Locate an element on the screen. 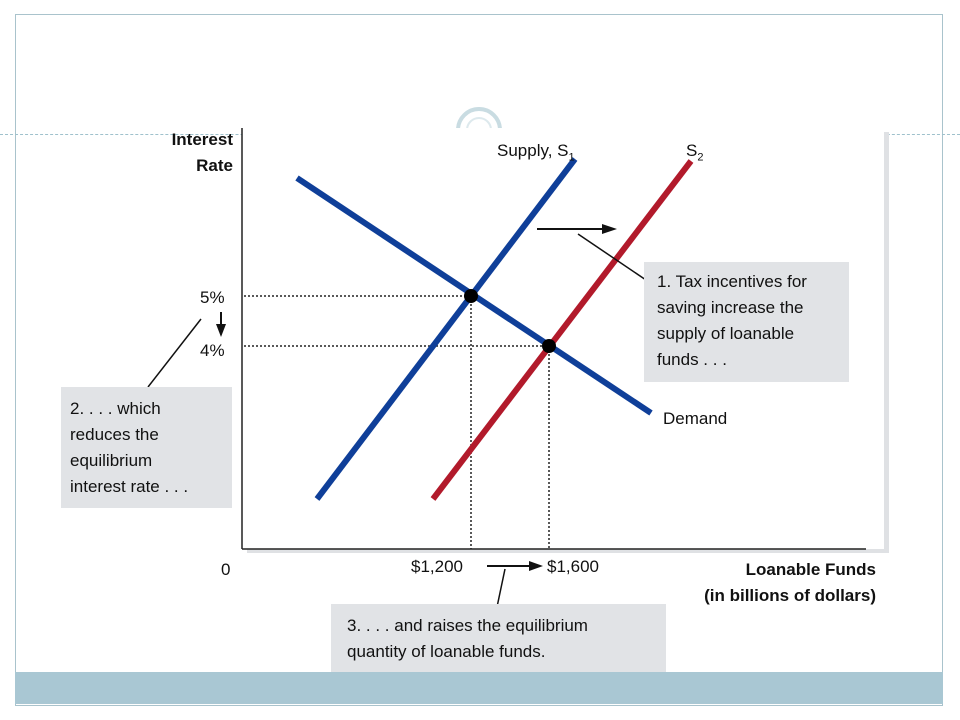  callout-1-pointer is located at coordinates (612, 257).